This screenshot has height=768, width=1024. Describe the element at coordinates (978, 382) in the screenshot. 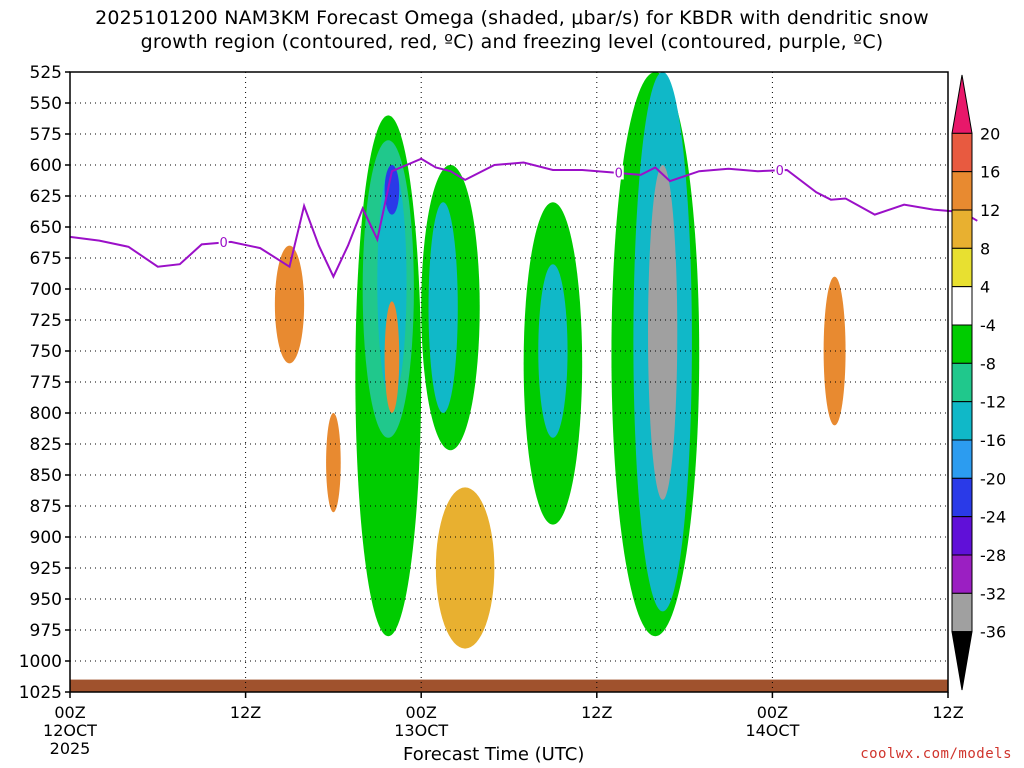

I see `omega-colorbar: 20 16 12 8 4 -4 -8 -12 -16 -20 -24 -28 -32 -36` at that location.